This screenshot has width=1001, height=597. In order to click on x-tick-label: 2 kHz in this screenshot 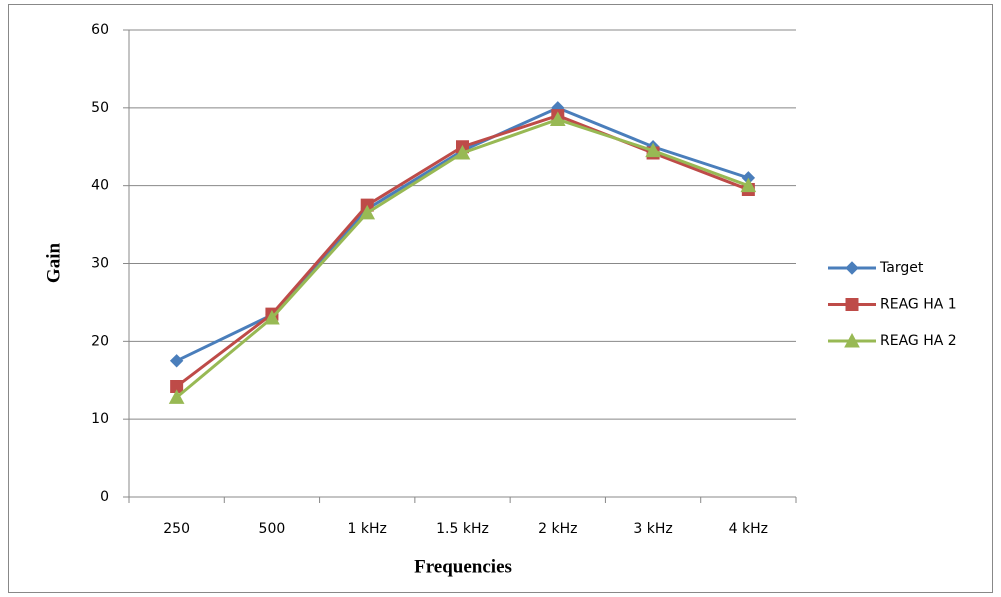, I will do `click(557, 529)`.